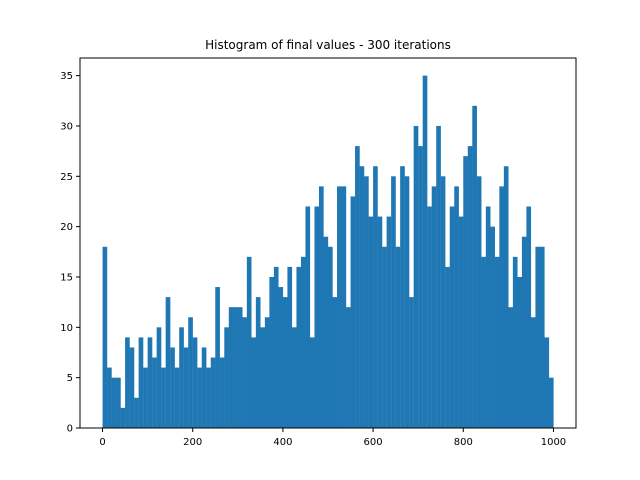 This screenshot has height=480, width=640. What do you see at coordinates (553, 442) in the screenshot?
I see `x-tick-label: 1000` at bounding box center [553, 442].